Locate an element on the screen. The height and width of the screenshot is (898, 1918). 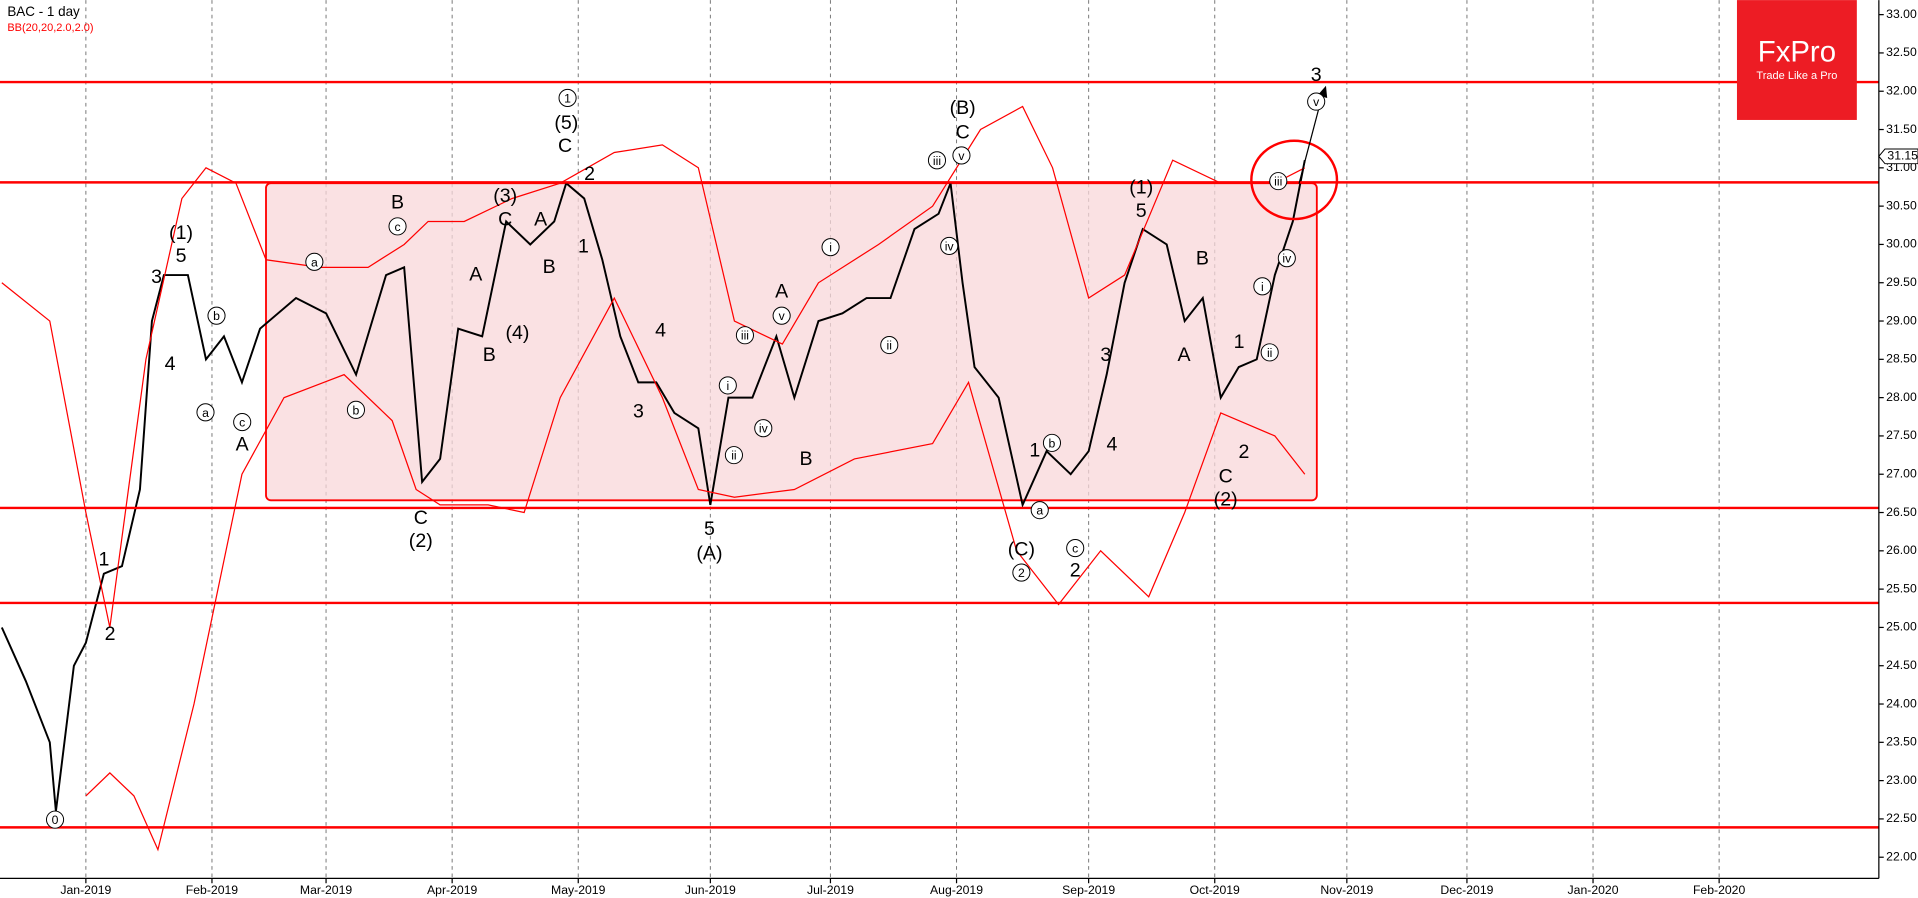
y-tick-label: 32.50 is located at coordinates (1901, 52).